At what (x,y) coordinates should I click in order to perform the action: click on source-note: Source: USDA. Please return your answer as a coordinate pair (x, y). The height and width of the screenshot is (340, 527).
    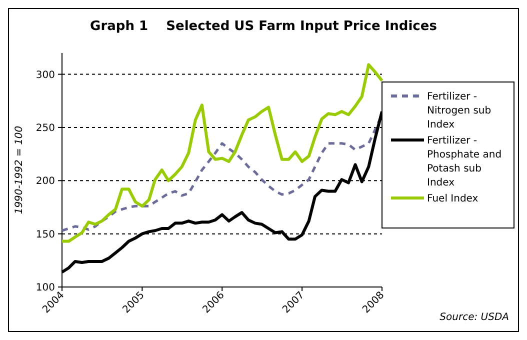
    Looking at the image, I should click on (475, 317).